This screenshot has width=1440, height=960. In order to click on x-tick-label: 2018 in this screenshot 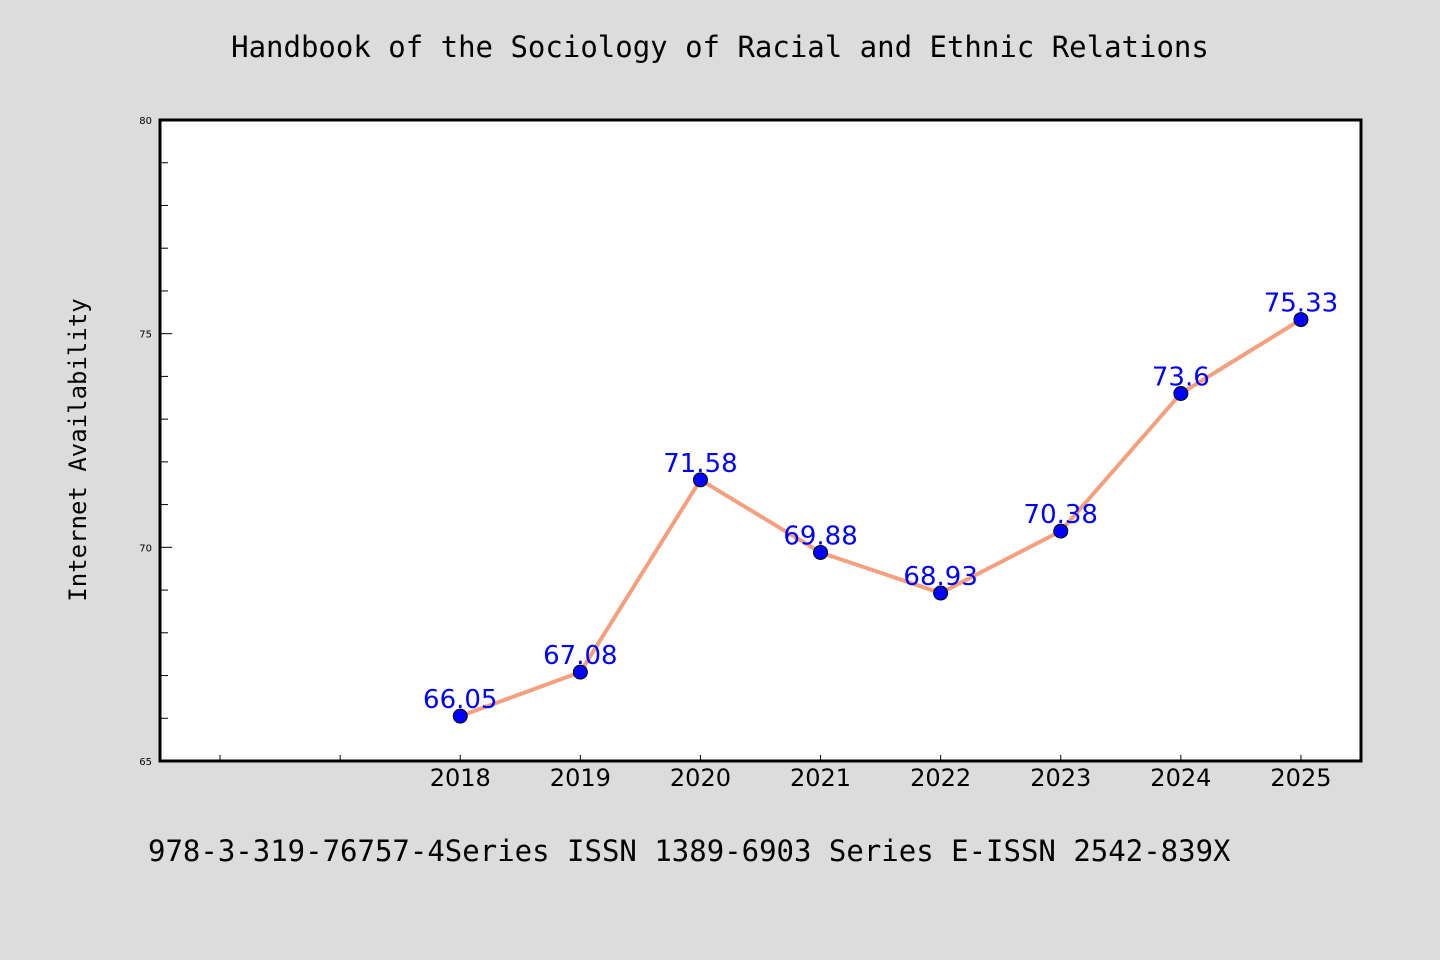, I will do `click(460, 778)`.